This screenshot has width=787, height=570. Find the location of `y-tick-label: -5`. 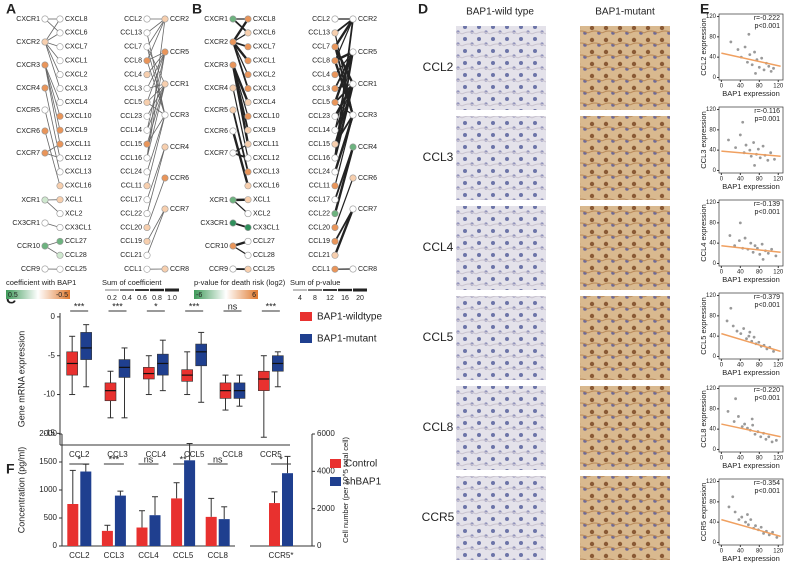

y-tick-label: -5 is located at coordinates (52, 355).